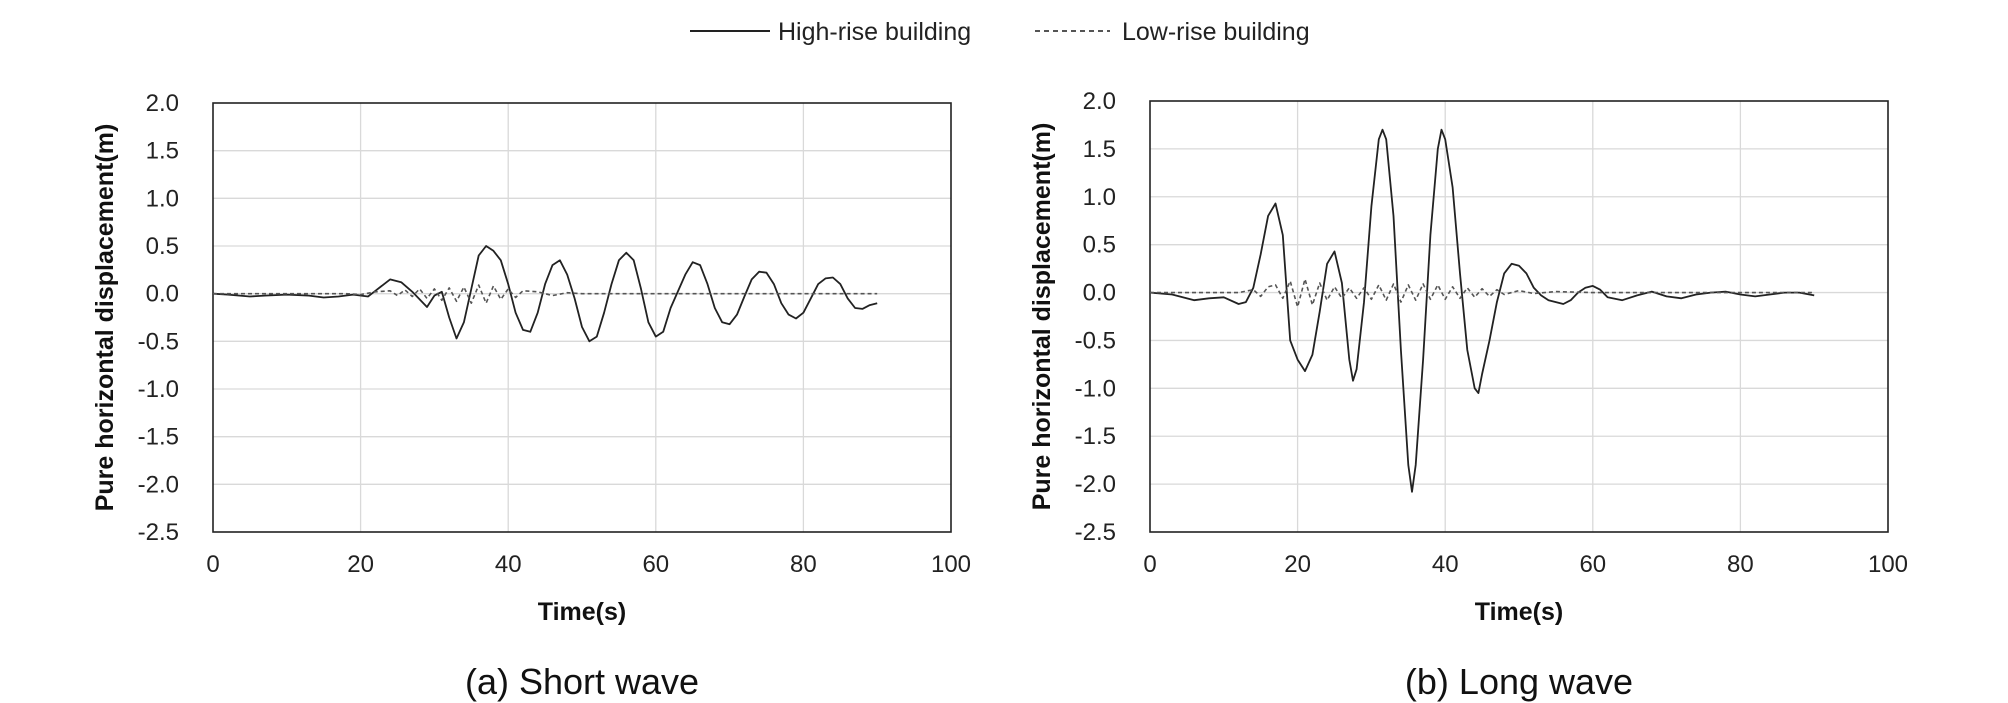 Image resolution: width=2008 pixels, height=703 pixels. Describe the element at coordinates (1888, 564) in the screenshot. I see `xtick-label-long-wave: 100` at that location.